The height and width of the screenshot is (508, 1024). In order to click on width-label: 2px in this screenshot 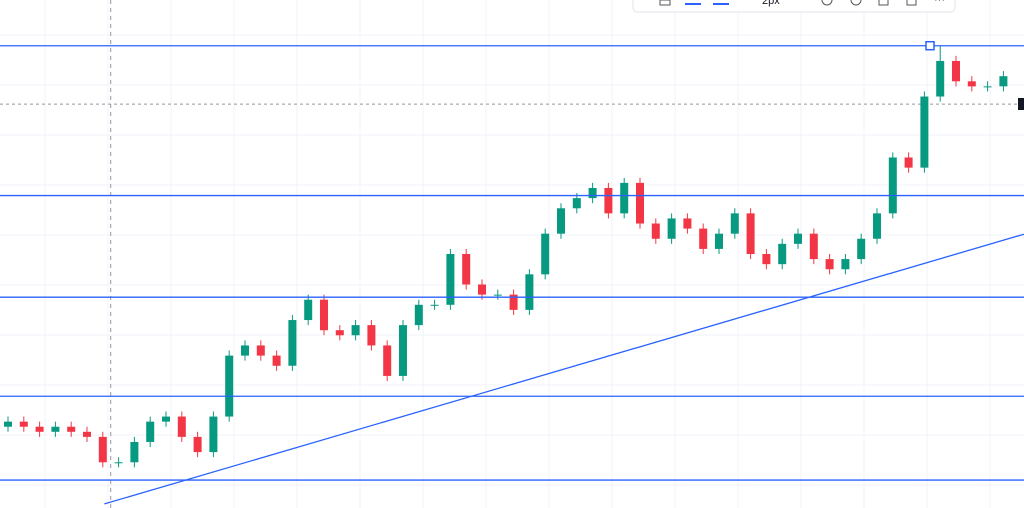, I will do `click(771, 3)`.